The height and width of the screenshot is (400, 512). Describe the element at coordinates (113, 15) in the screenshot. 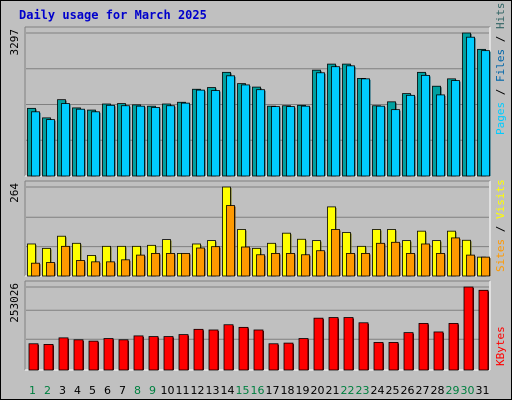

I see `chart-title: Daily usage for March 2025` at that location.